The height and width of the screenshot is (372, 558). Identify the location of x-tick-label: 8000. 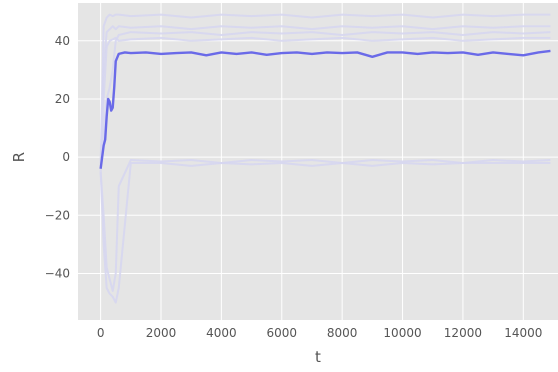
(342, 333).